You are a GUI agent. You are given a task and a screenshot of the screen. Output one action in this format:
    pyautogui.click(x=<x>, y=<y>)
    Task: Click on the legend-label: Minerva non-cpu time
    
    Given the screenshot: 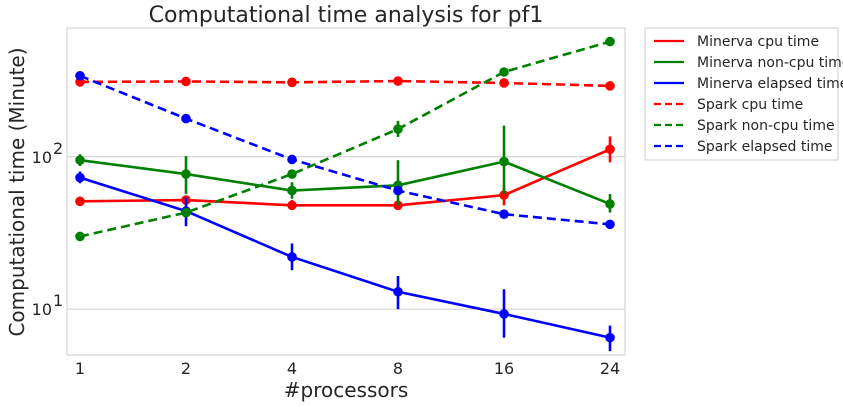 What is the action you would take?
    pyautogui.click(x=770, y=63)
    